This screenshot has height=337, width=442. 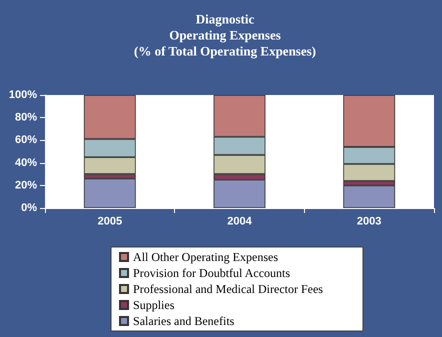 I want to click on y-tick-label: 20%, so click(x=26, y=185).